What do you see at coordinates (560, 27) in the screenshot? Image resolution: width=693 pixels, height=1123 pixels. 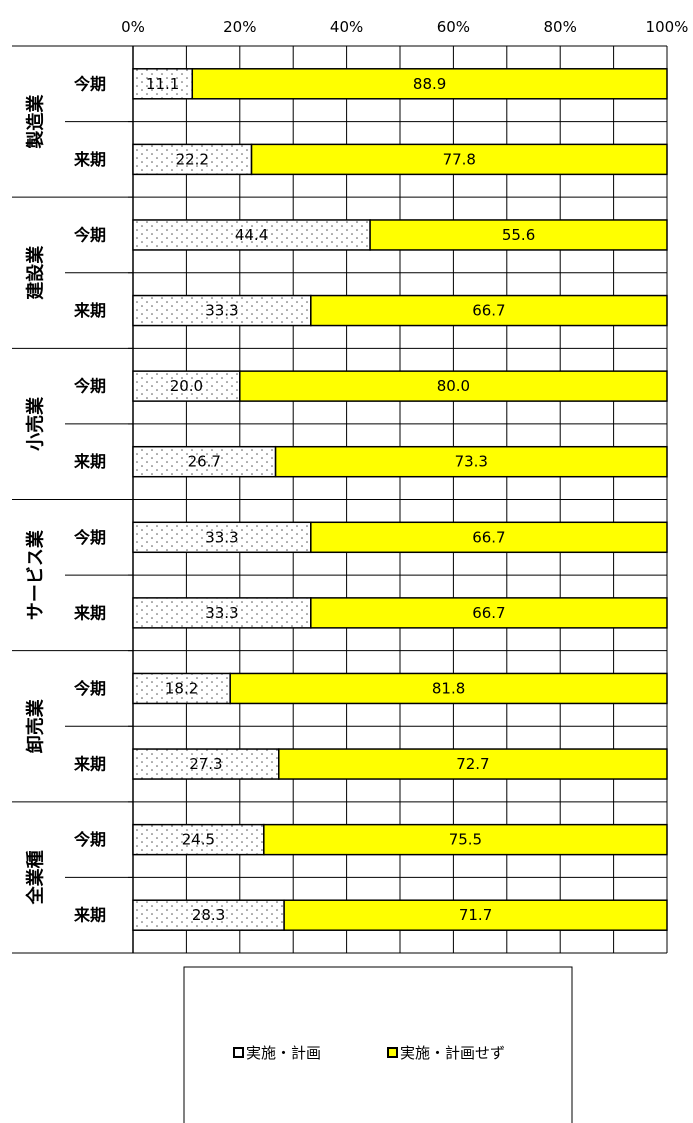 I see `x-tick-label: 80%` at bounding box center [560, 27].